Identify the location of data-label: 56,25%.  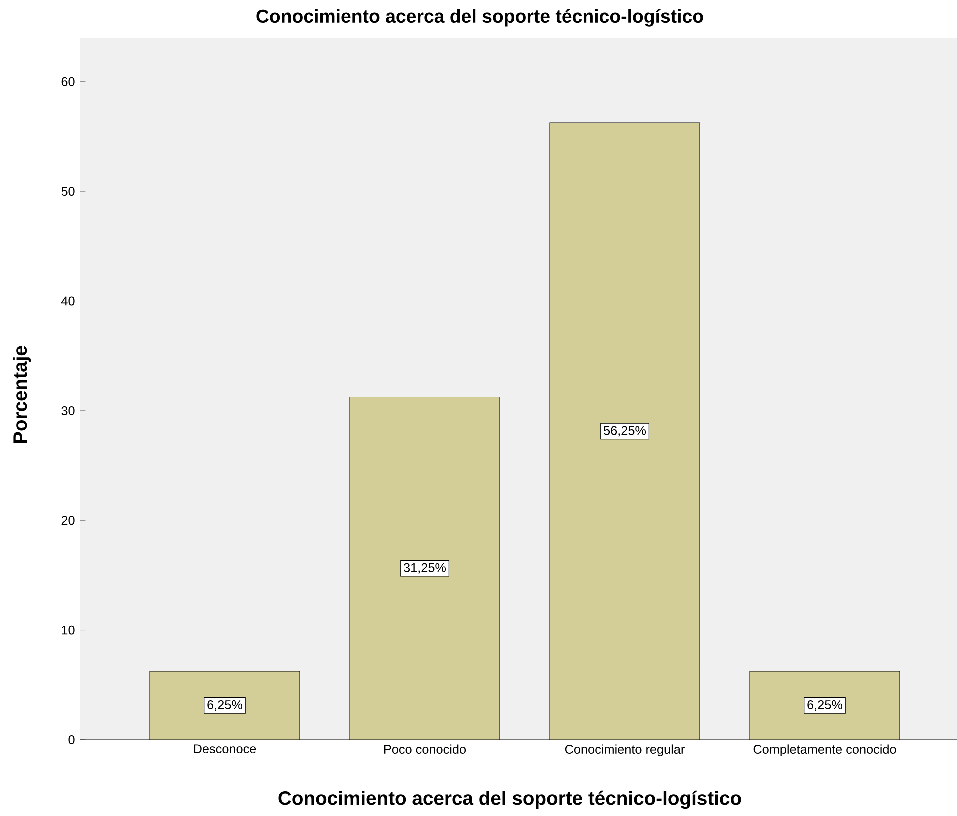
(625, 431).